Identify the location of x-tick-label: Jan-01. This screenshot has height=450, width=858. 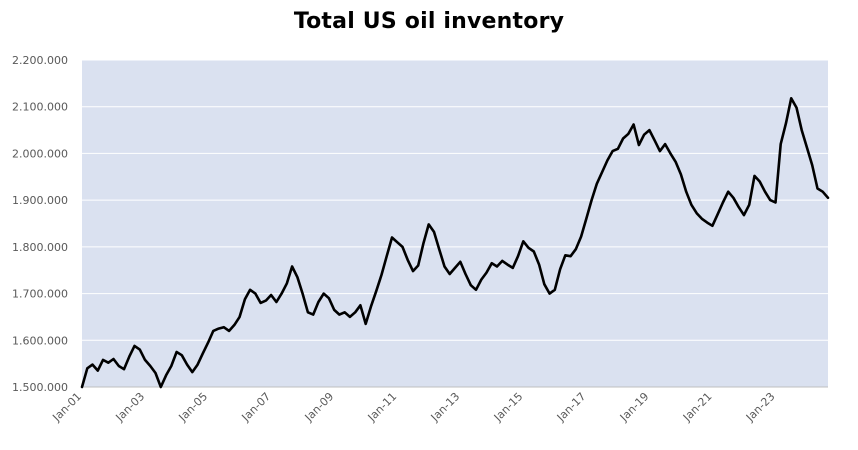
(67, 407).